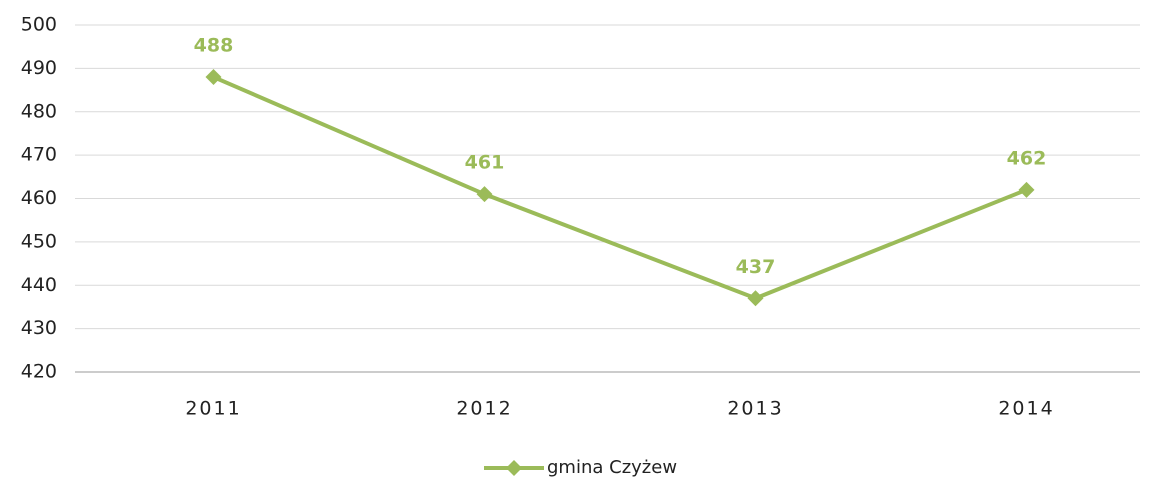 The height and width of the screenshot is (480, 1150). I want to click on x-tick-label: 2012, so click(484, 409).